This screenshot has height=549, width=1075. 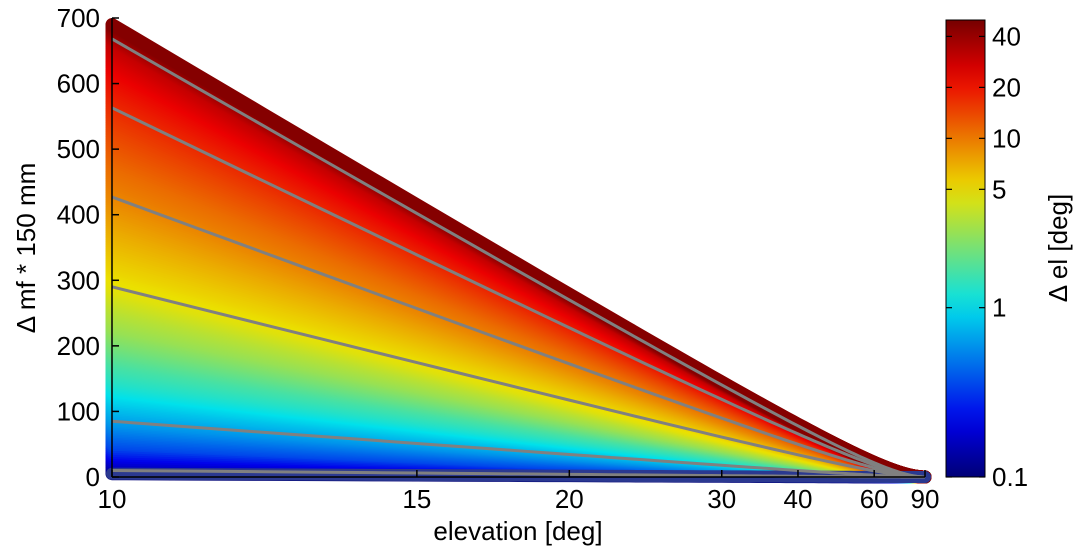 I want to click on y-tick-label: 400, so click(x=78, y=215).